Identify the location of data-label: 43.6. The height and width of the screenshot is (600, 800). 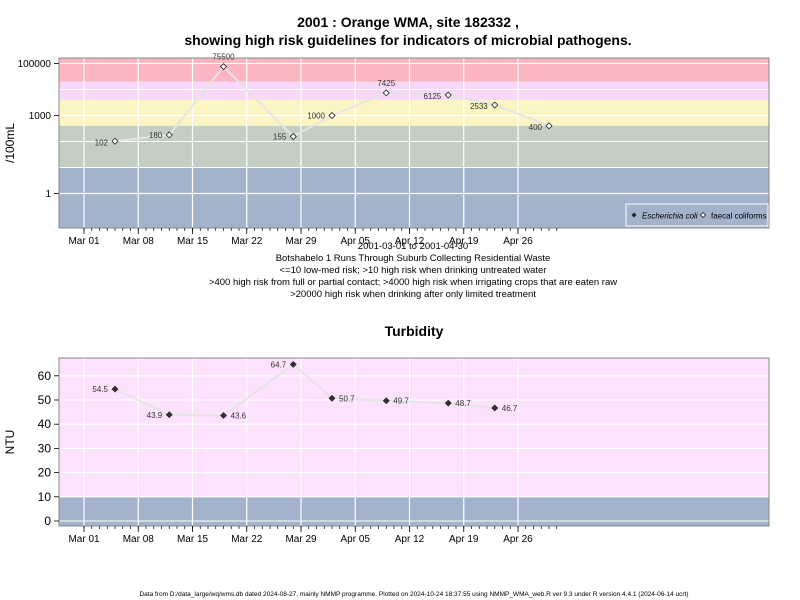
(239, 415).